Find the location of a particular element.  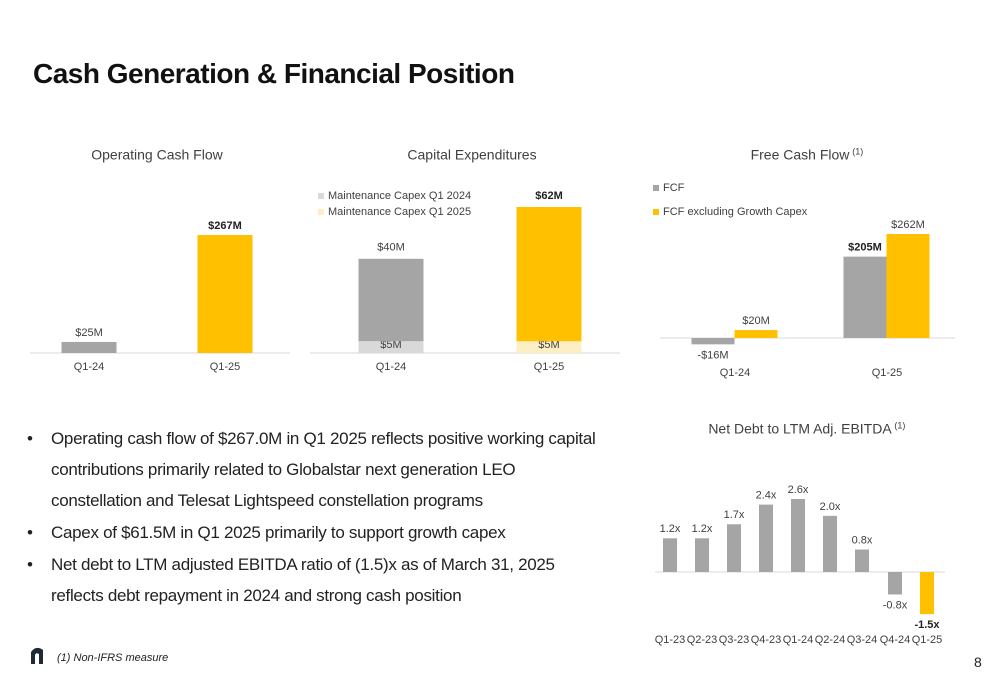

value-label: $40M is located at coordinates (391, 248).